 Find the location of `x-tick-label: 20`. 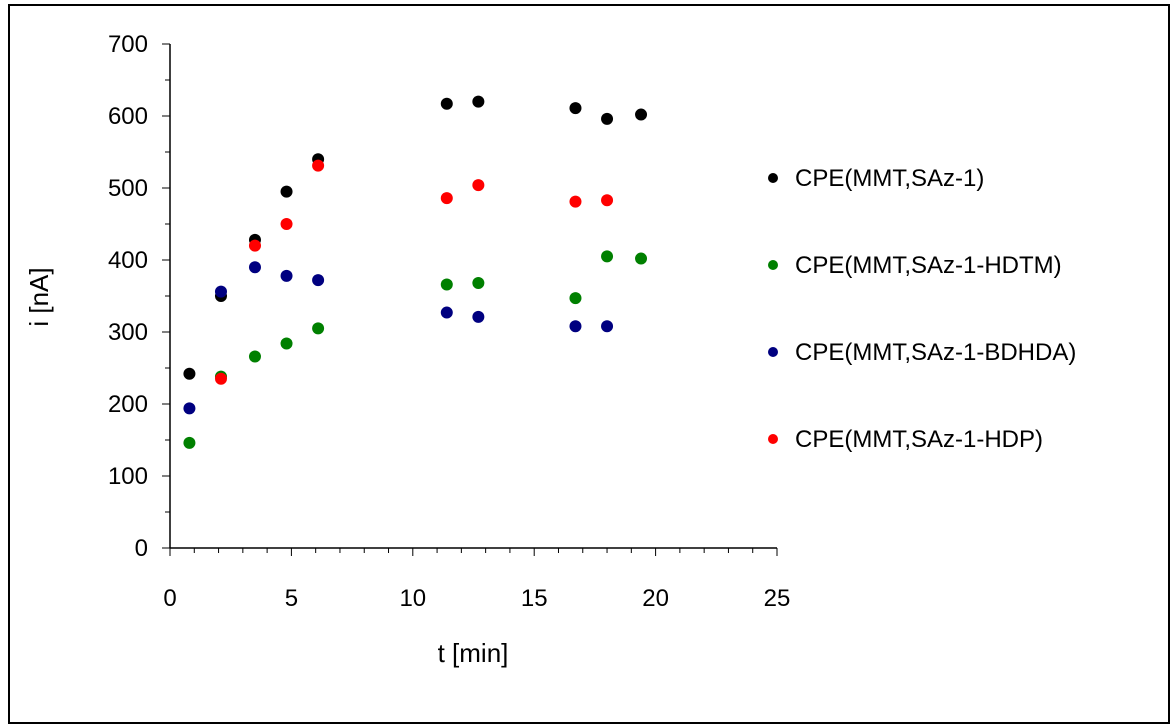

x-tick-label: 20 is located at coordinates (655, 598).